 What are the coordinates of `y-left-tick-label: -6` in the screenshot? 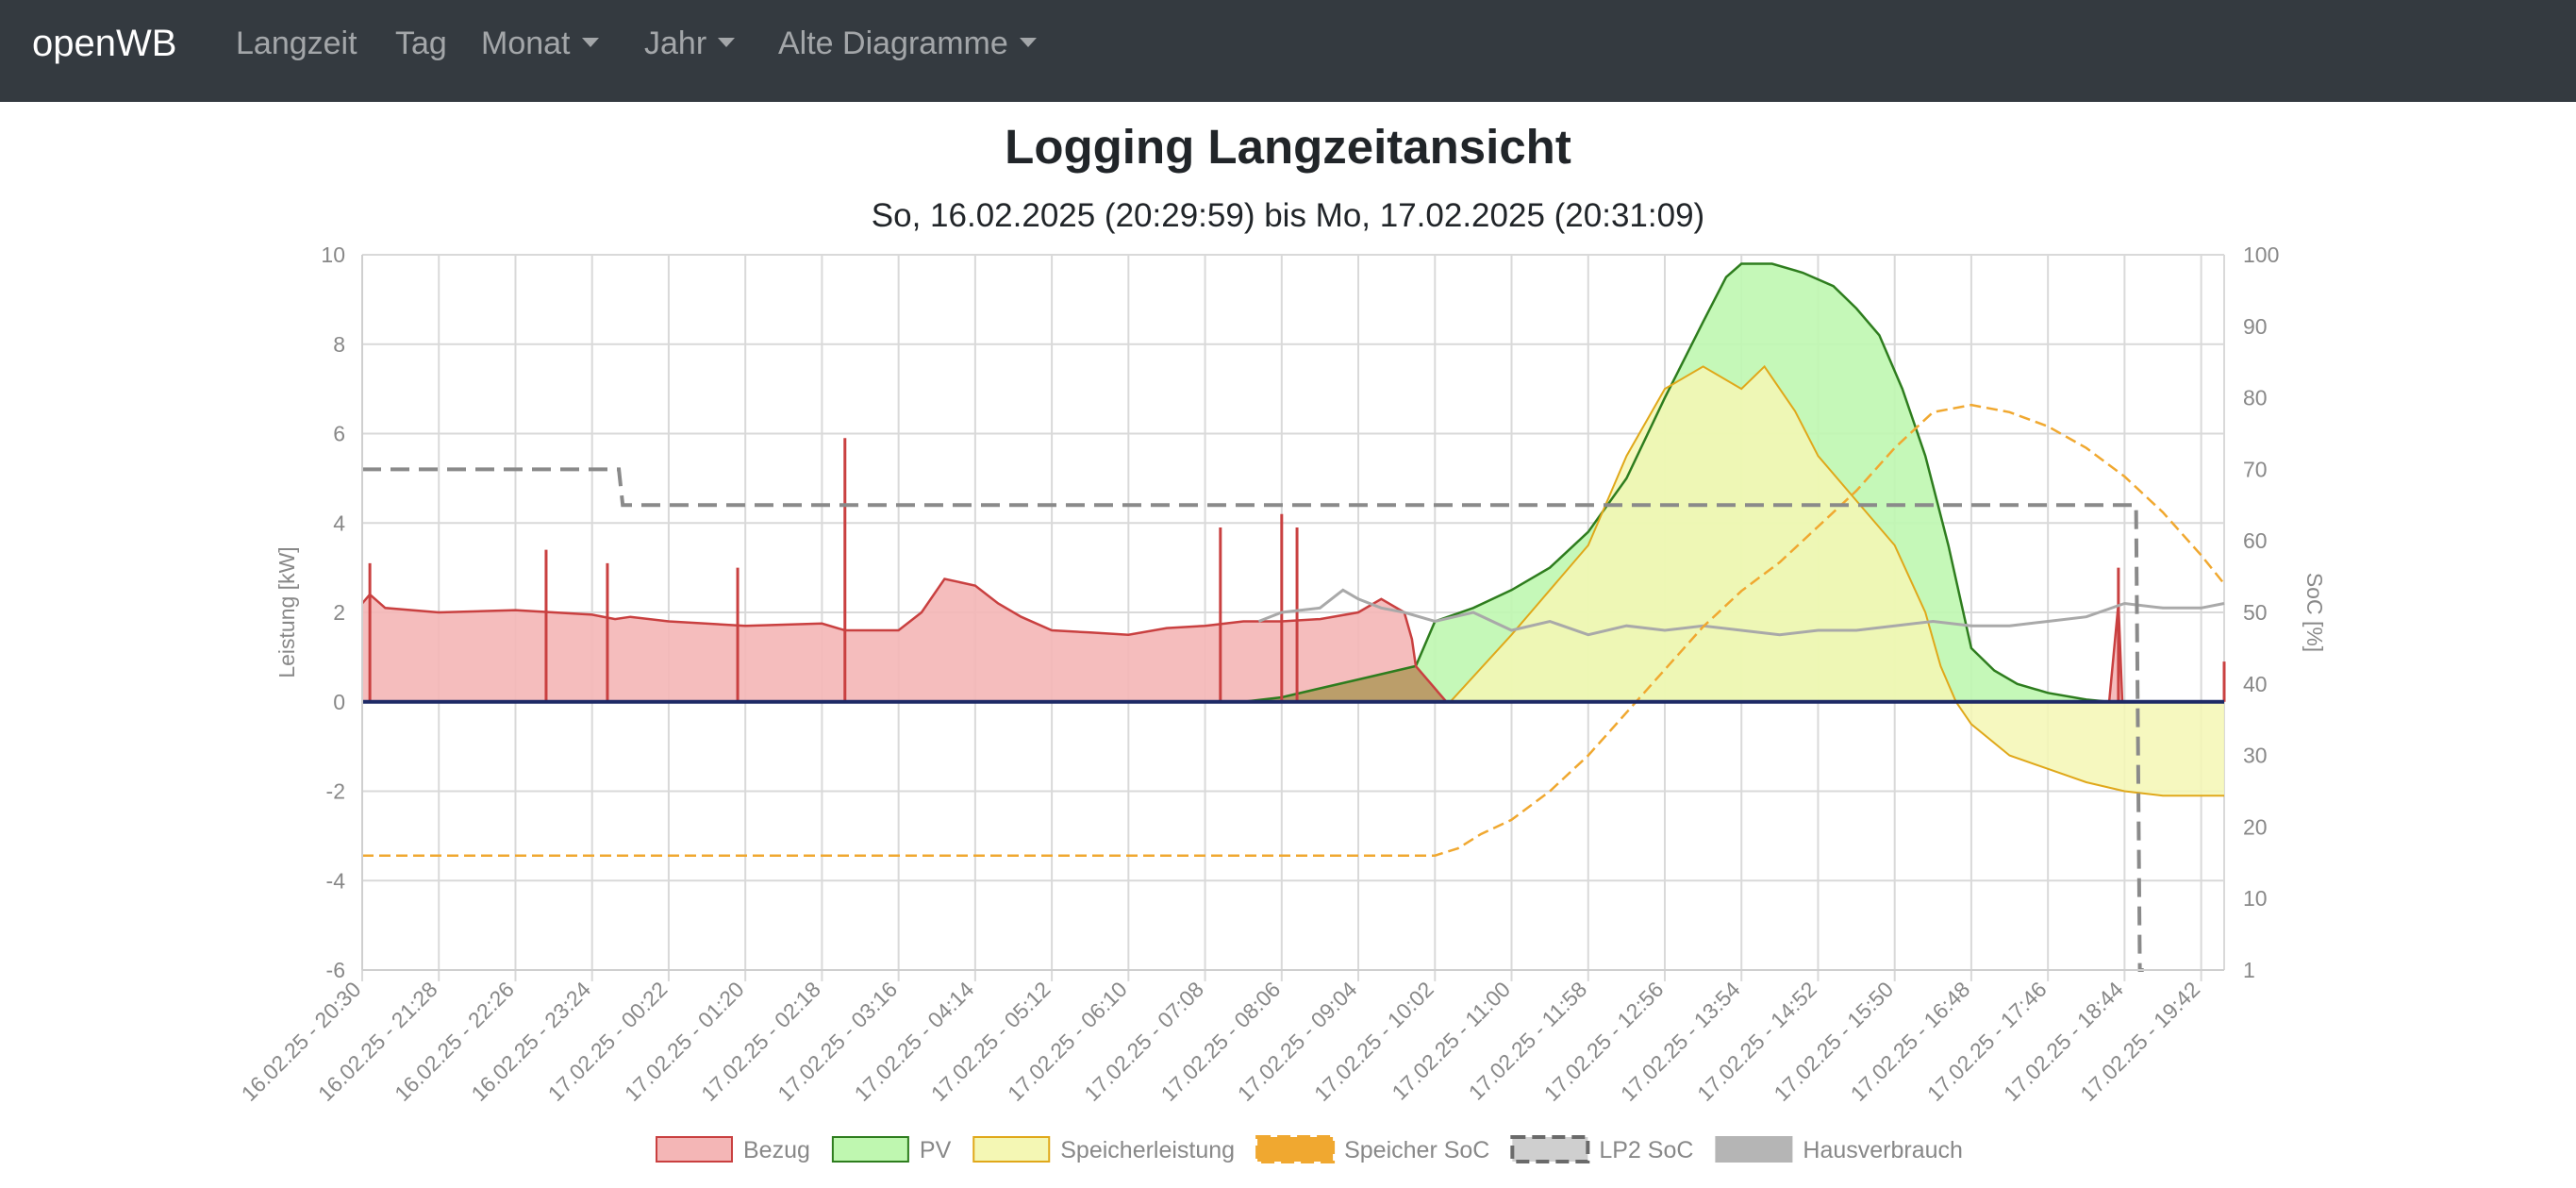 It's located at (335, 970).